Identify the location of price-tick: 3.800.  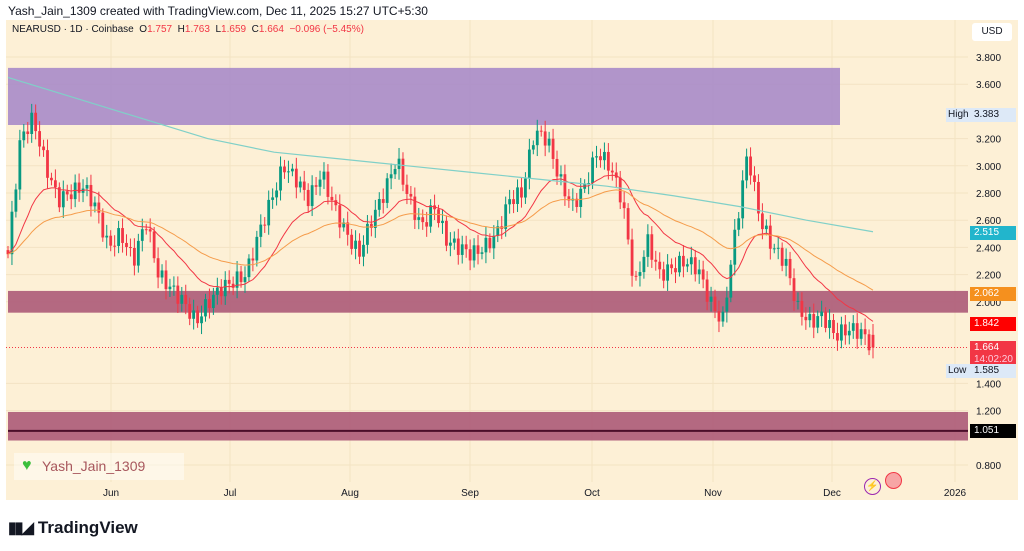
(988, 58).